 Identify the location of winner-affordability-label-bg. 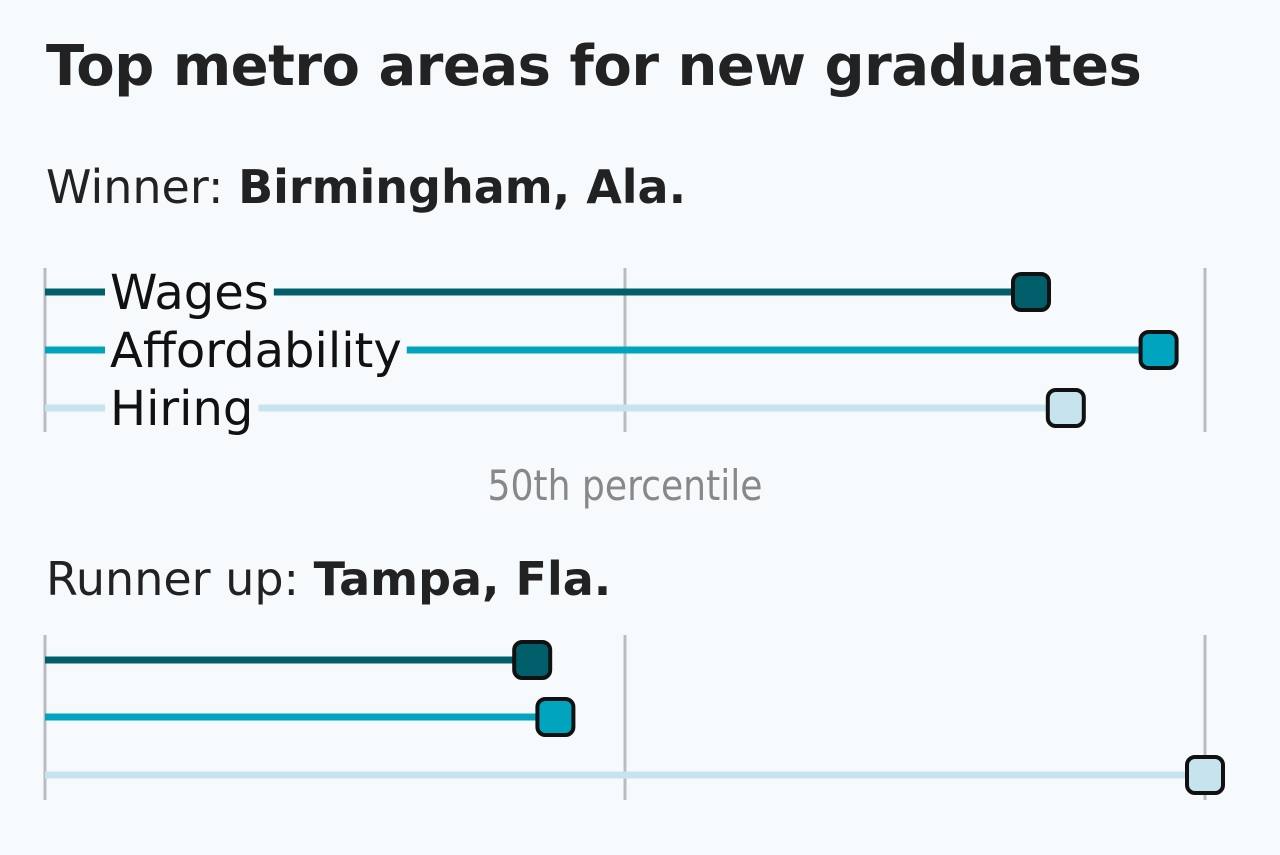
(256, 350).